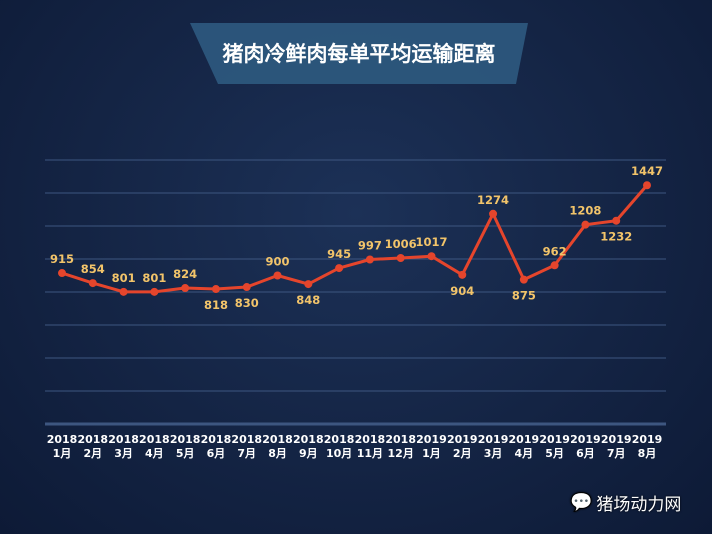  I want to click on title-banner, so click(359, 53).